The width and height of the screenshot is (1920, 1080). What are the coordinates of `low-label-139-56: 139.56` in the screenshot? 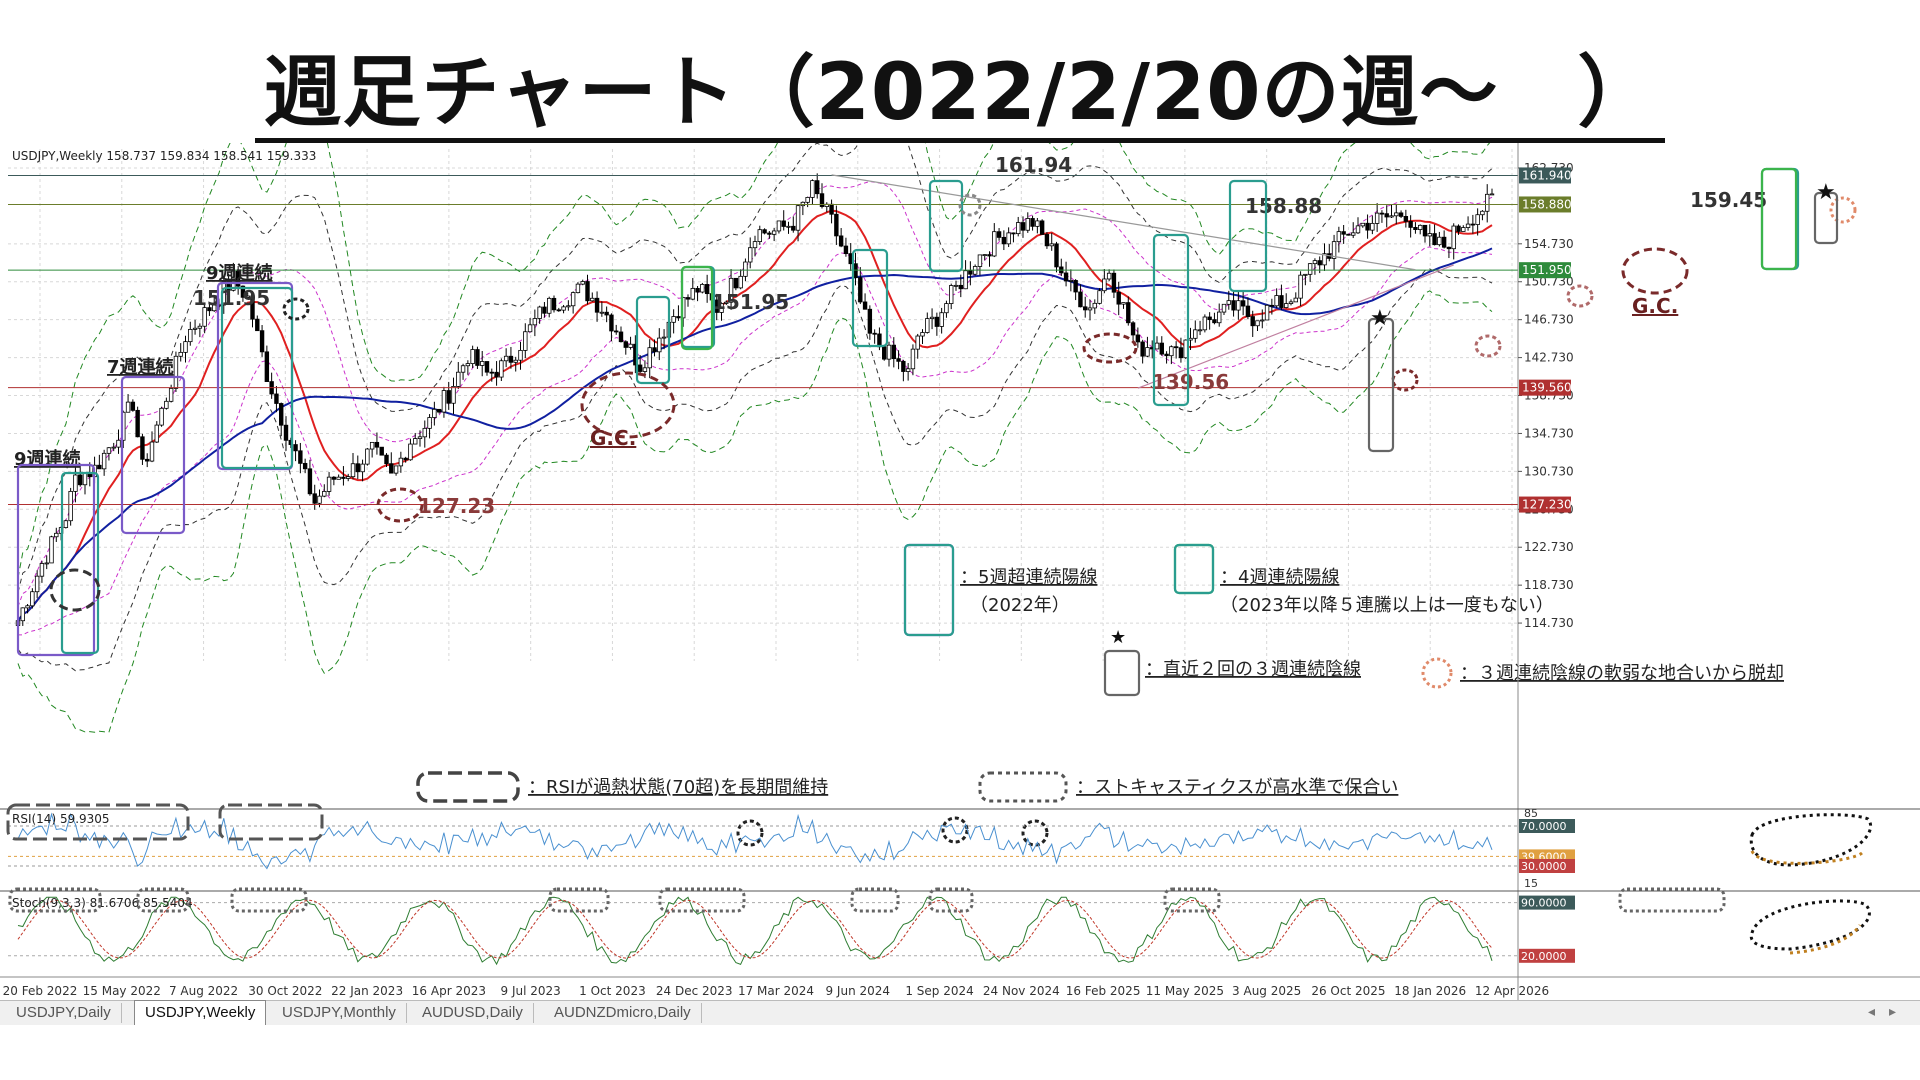 It's located at (1190, 382).